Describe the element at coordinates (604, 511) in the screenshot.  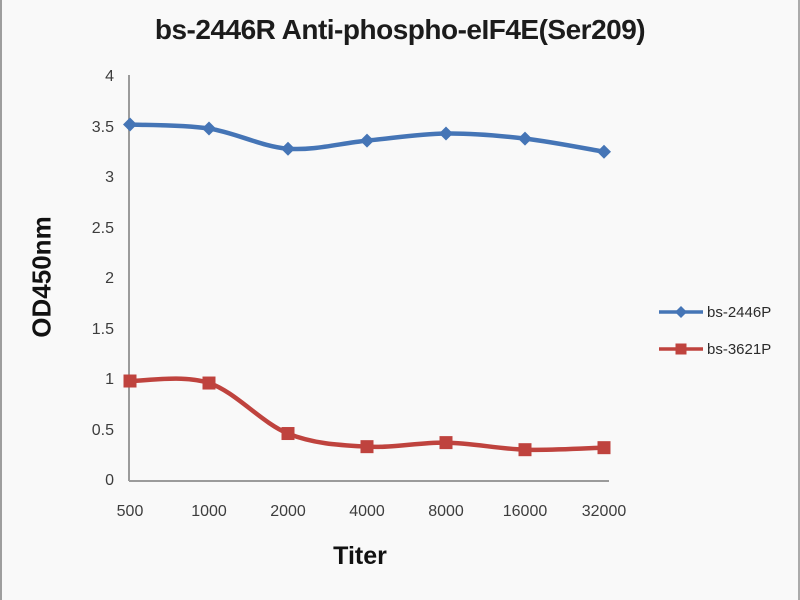
I see `x-tick-label: 32000` at that location.